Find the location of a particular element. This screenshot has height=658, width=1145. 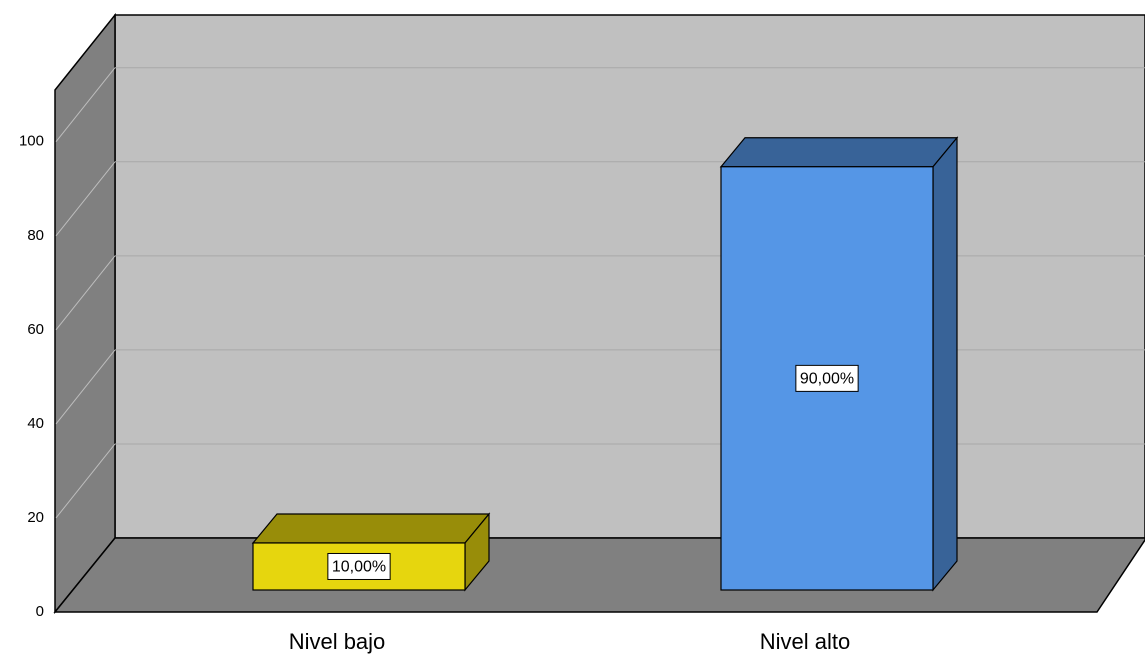

floor is located at coordinates (599, 575).